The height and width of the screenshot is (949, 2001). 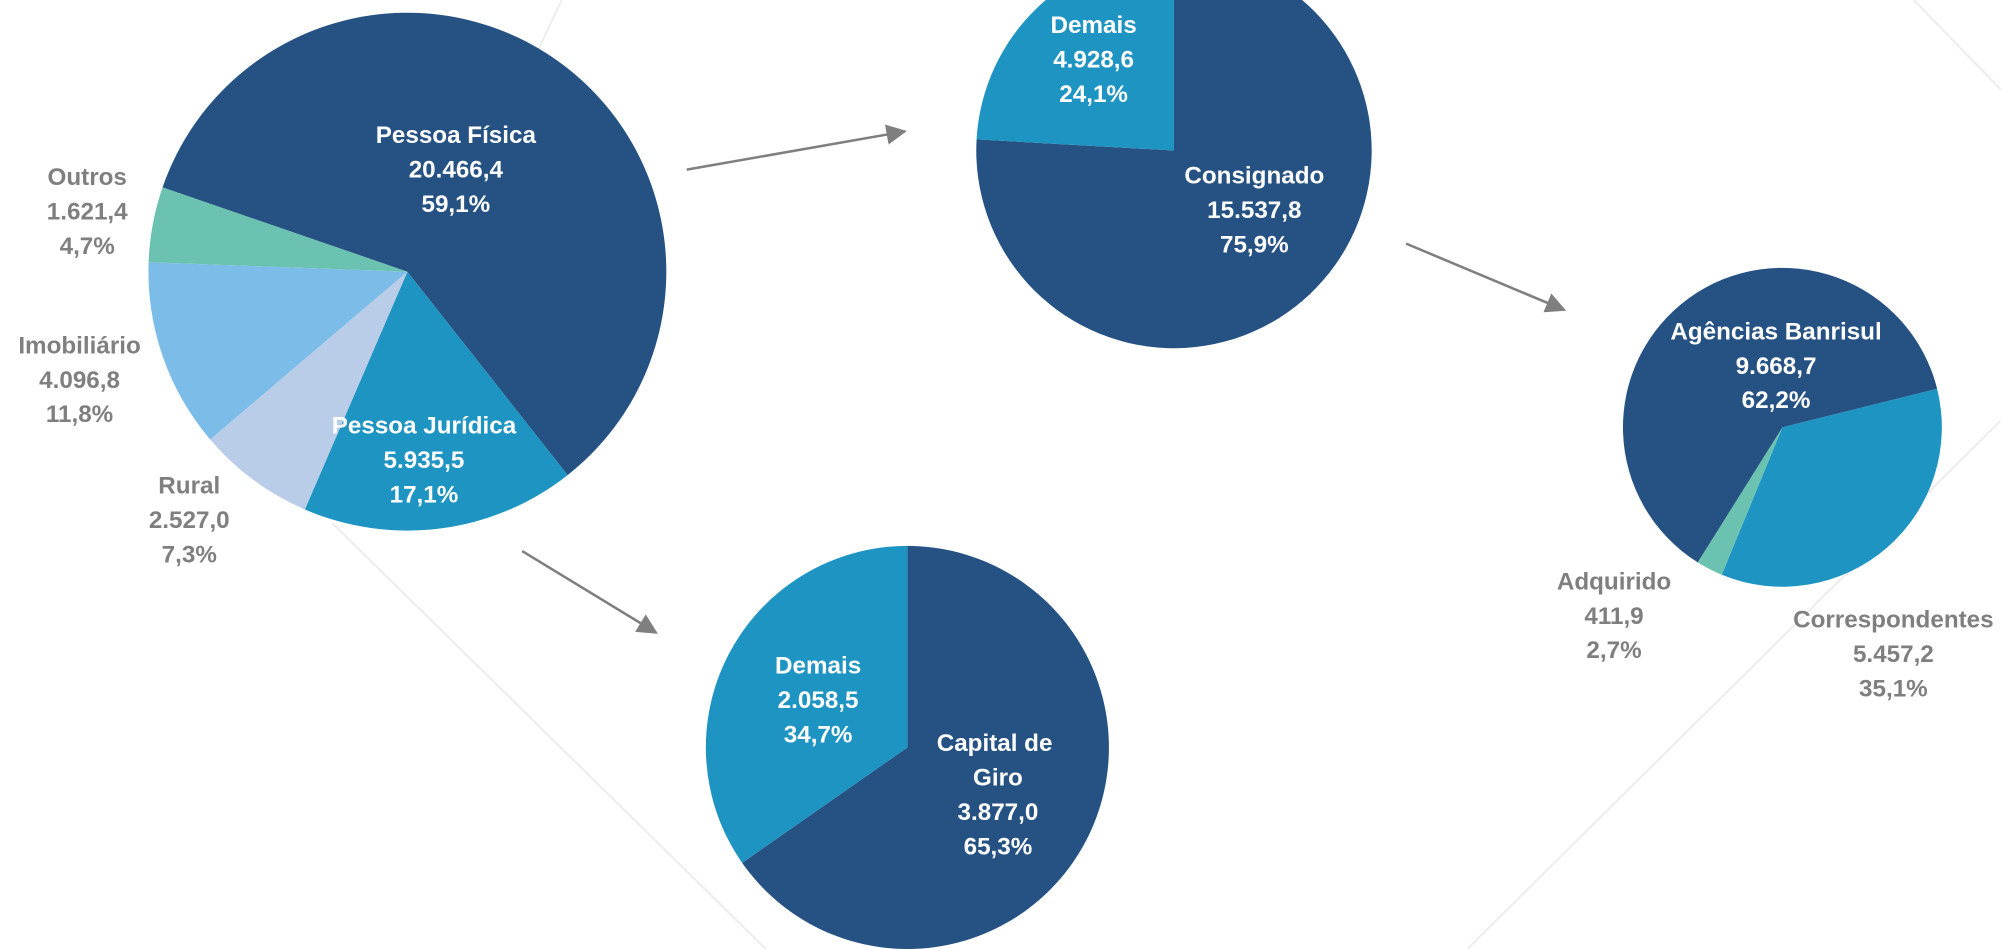 What do you see at coordinates (456, 204) in the screenshot?
I see `slice-percent: 59,1%` at bounding box center [456, 204].